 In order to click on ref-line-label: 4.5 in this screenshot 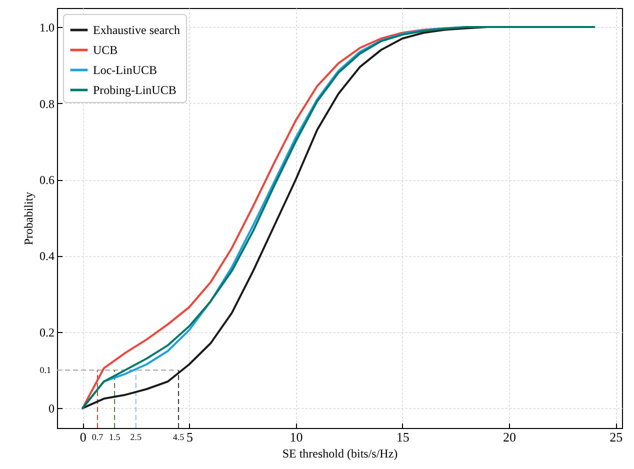, I will do `click(178, 437)`.